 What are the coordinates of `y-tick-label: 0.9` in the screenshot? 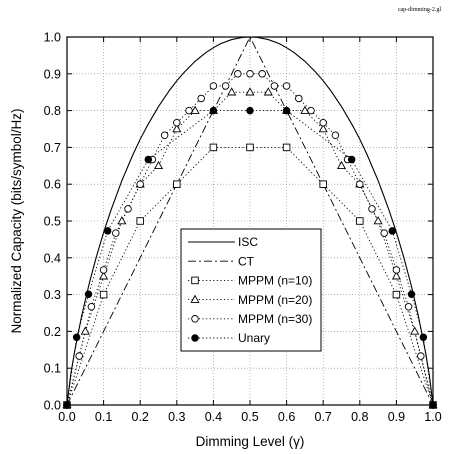 It's located at (52, 74).